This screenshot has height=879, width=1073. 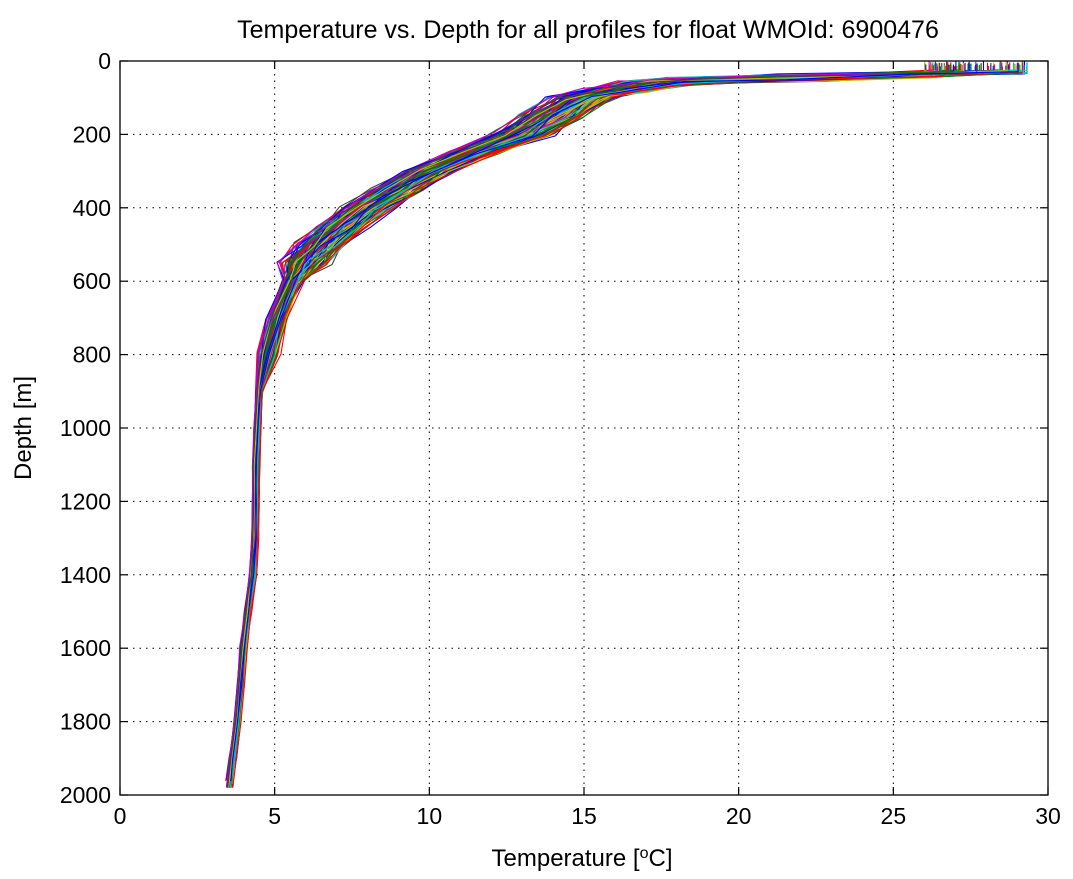 What do you see at coordinates (85, 795) in the screenshot?
I see `y-tick-label: 2000` at bounding box center [85, 795].